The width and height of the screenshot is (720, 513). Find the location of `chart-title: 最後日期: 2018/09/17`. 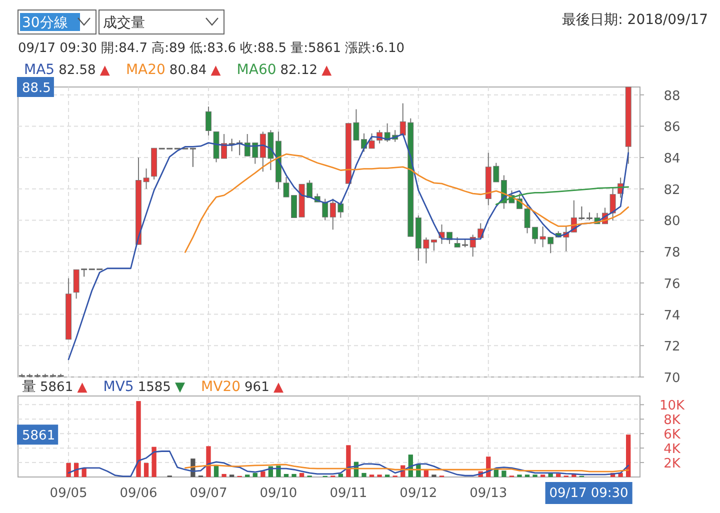

chart-title: 最後日期: 2018/09/17 is located at coordinates (635, 20).